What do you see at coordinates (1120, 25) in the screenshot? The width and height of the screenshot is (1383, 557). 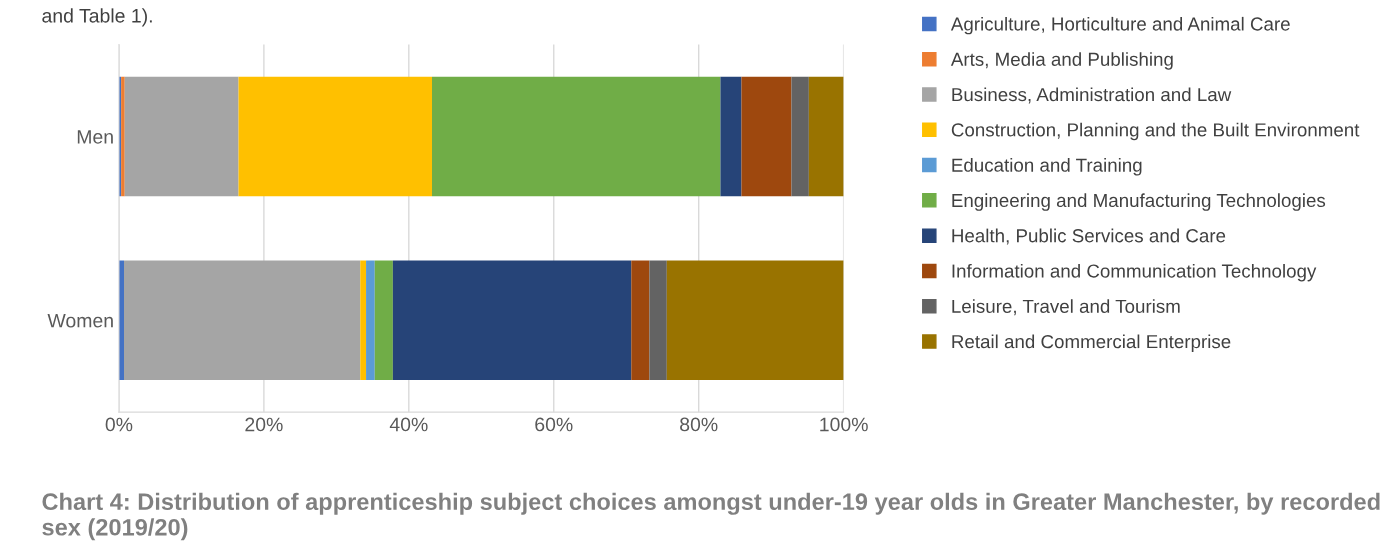 I see `legend-label: Agriculture, Horticulture and Animal Care` at bounding box center [1120, 25].